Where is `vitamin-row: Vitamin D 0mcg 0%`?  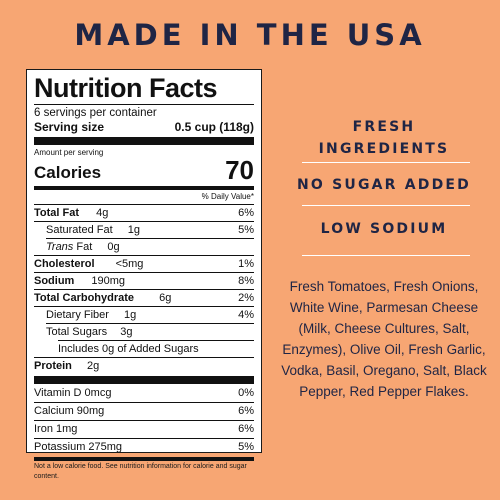 vitamin-row: Vitamin D 0mcg 0% is located at coordinates (144, 393).